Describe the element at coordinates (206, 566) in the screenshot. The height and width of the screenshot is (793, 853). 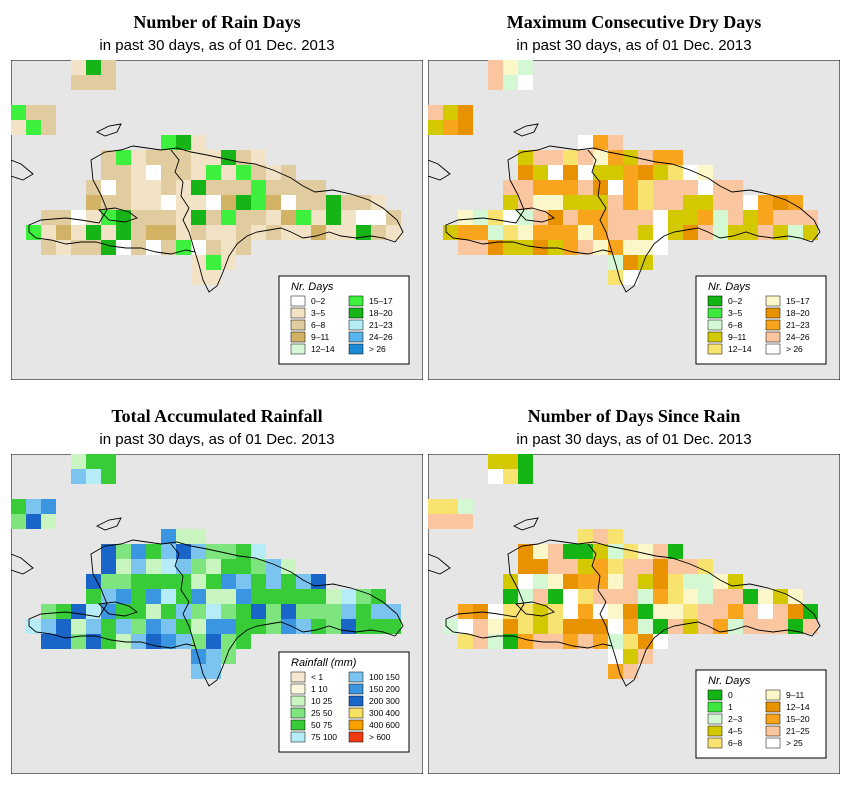
I see `grid-cells` at that location.